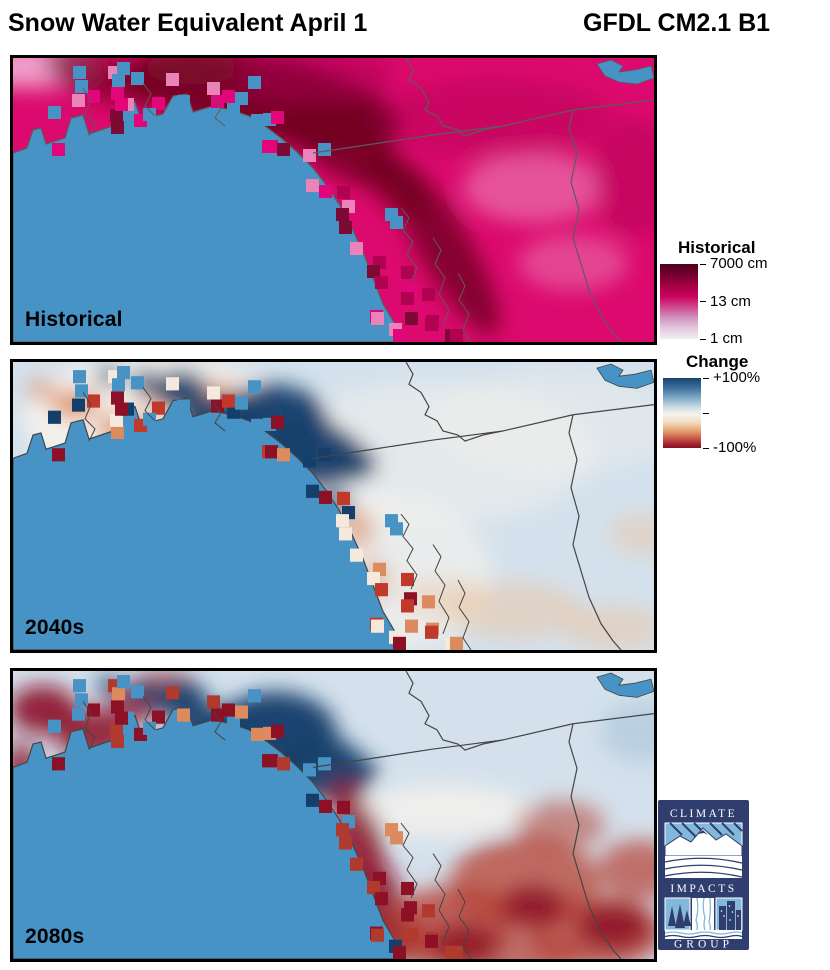  What do you see at coordinates (710, 404) in the screenshot?
I see `legend-change: Change +100% -100%` at bounding box center [710, 404].